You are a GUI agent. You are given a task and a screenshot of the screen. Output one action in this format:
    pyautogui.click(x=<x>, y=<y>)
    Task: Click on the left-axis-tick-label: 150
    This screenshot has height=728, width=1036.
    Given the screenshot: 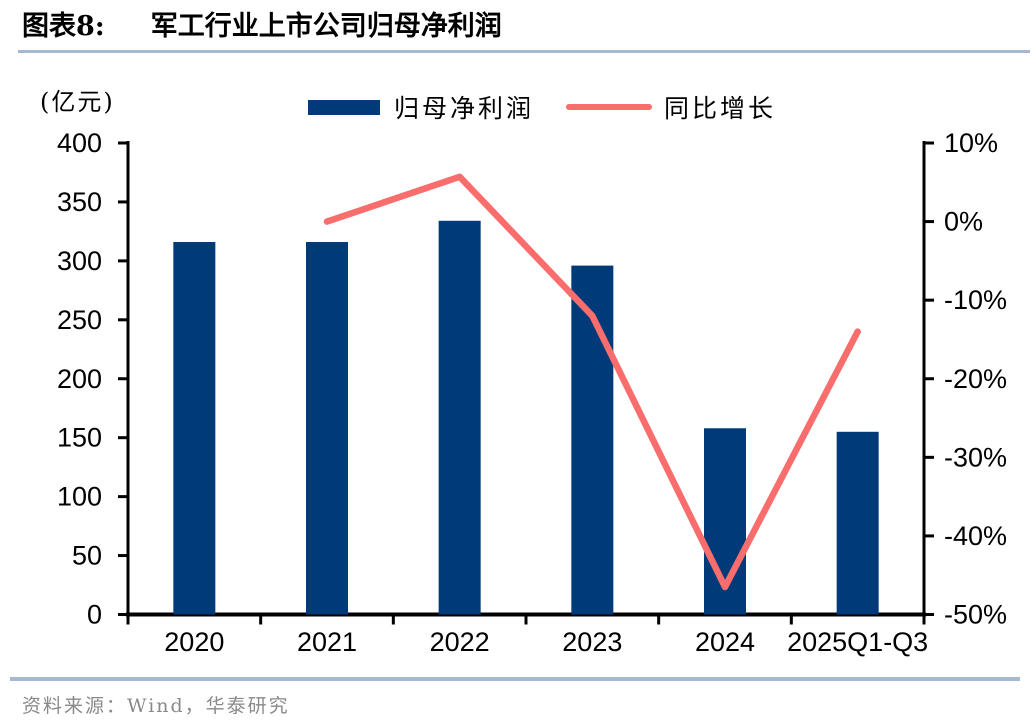 What is the action you would take?
    pyautogui.click(x=79, y=438)
    